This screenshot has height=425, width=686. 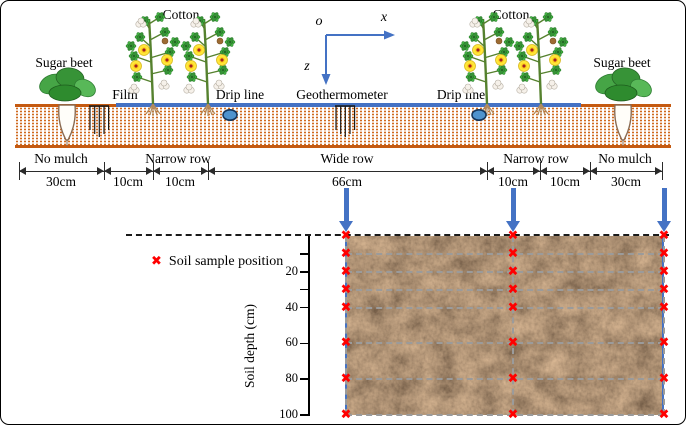 What do you see at coordinates (511, 14) in the screenshot?
I see `cotton-label-right: Cotton` at bounding box center [511, 14].